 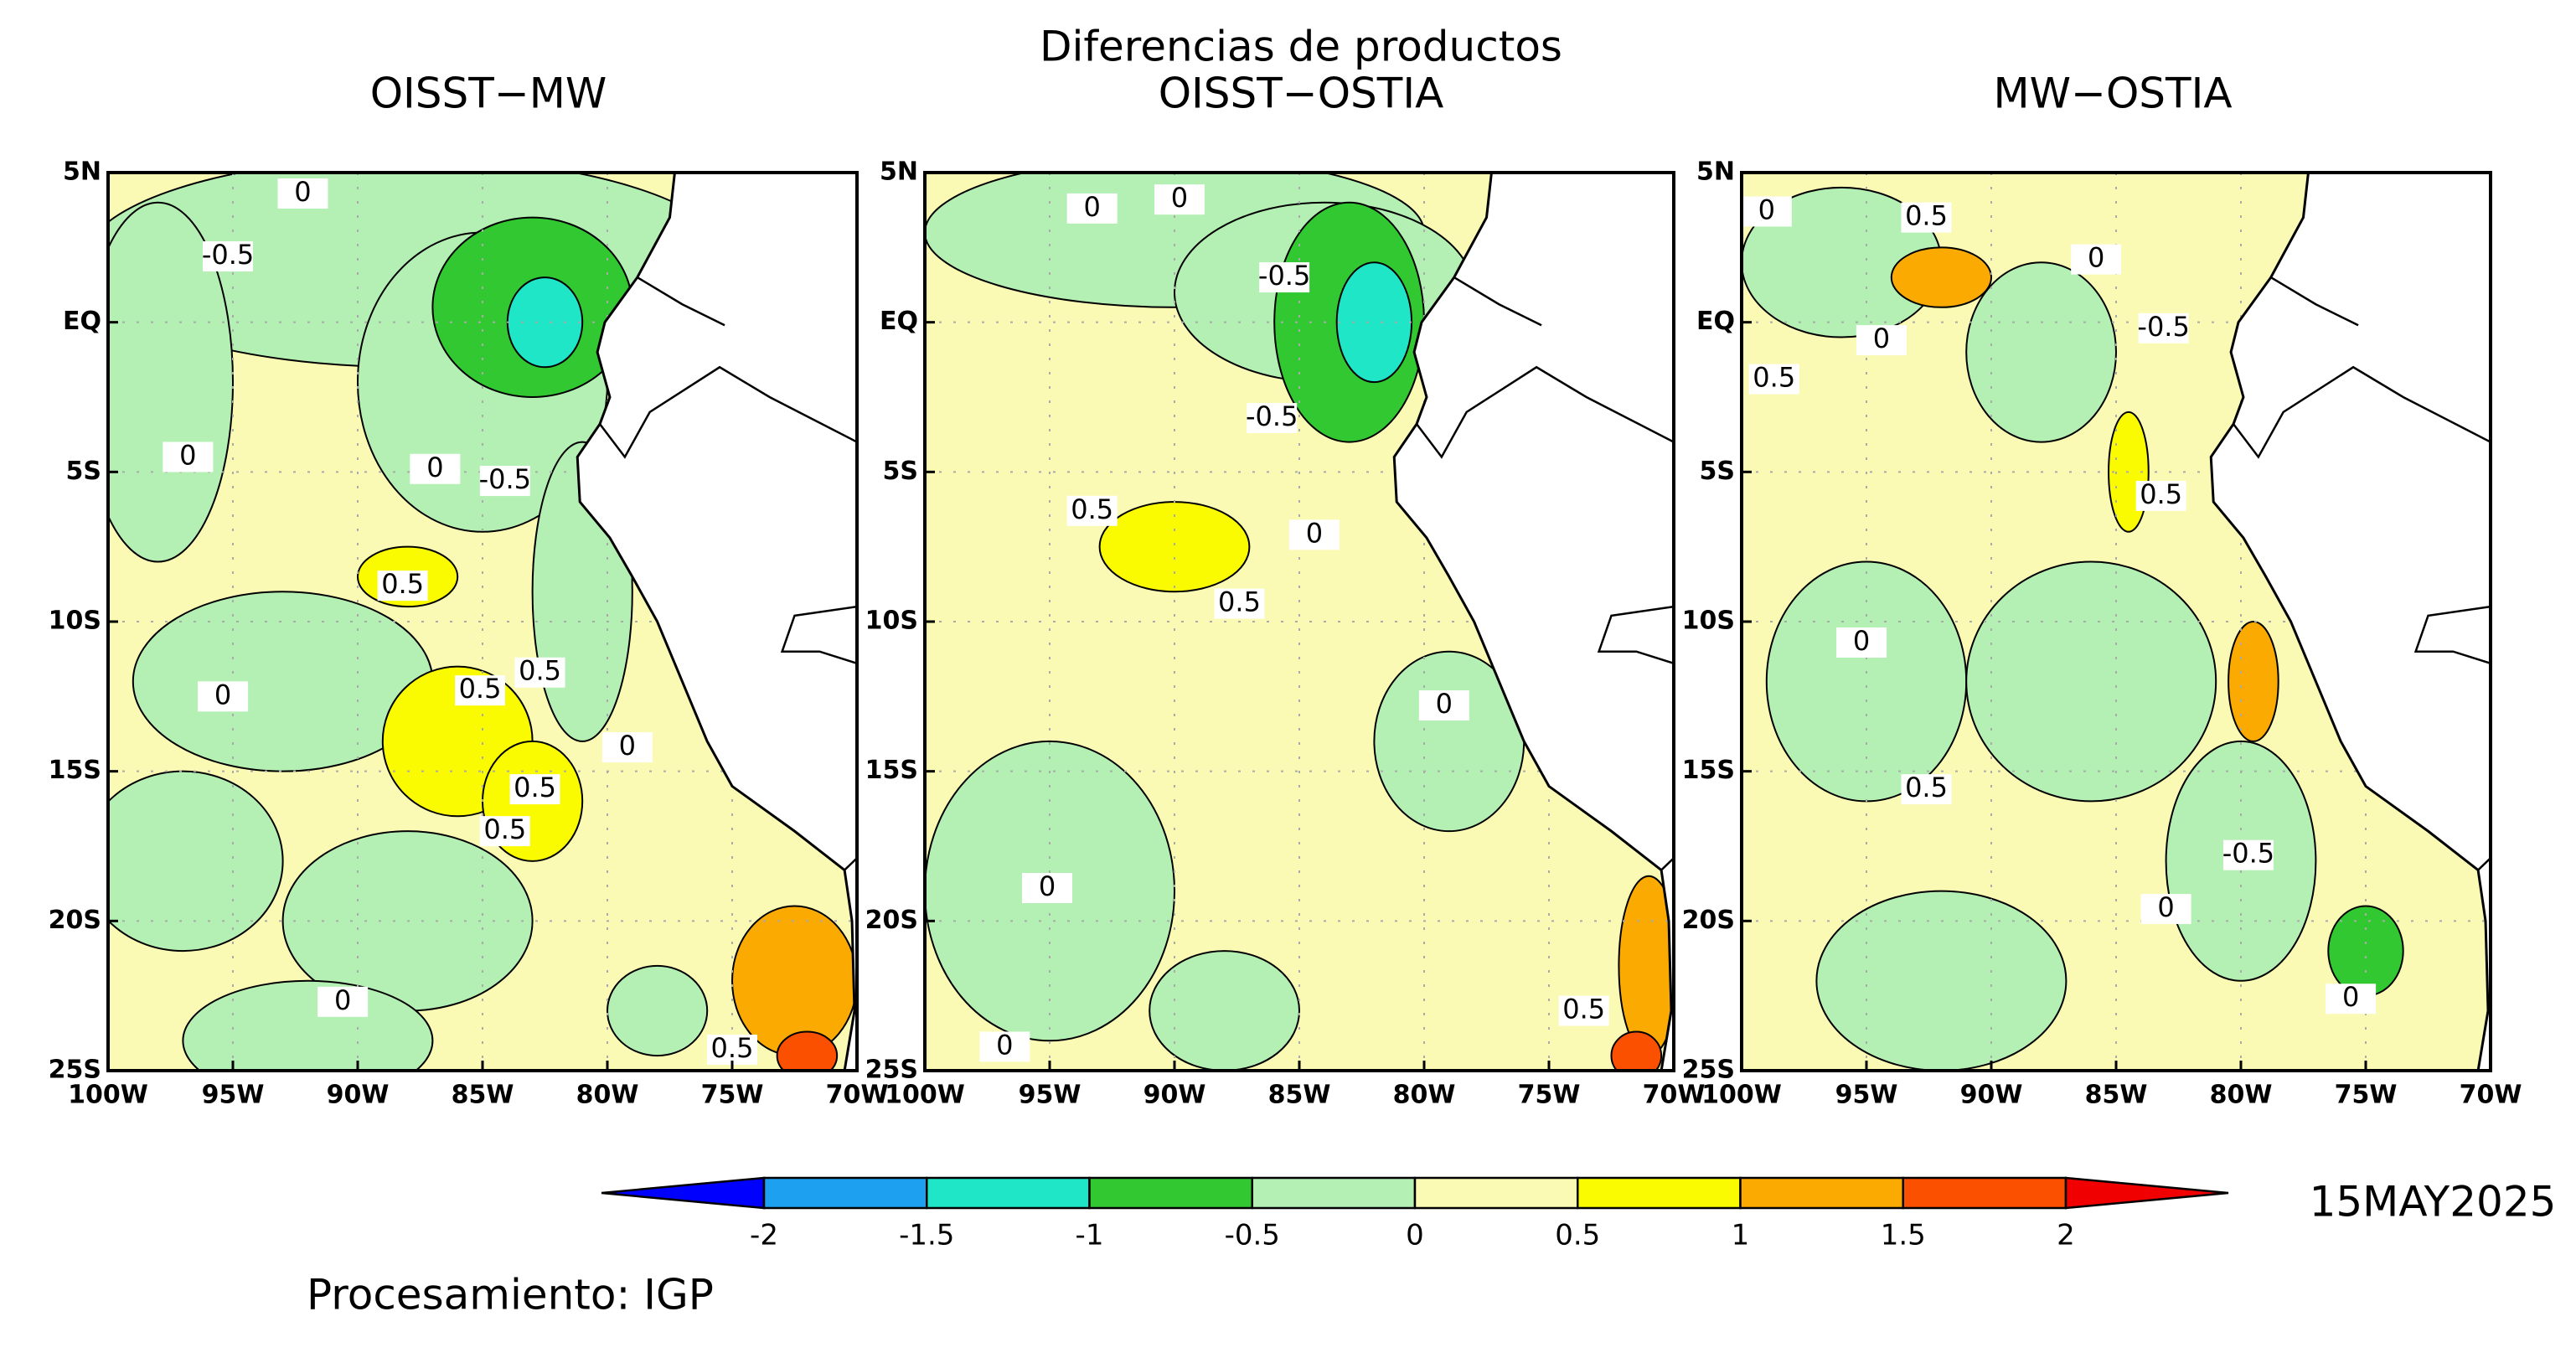 What do you see at coordinates (510, 1295) in the screenshot?
I see `credit: Procesamiento: IGP` at bounding box center [510, 1295].